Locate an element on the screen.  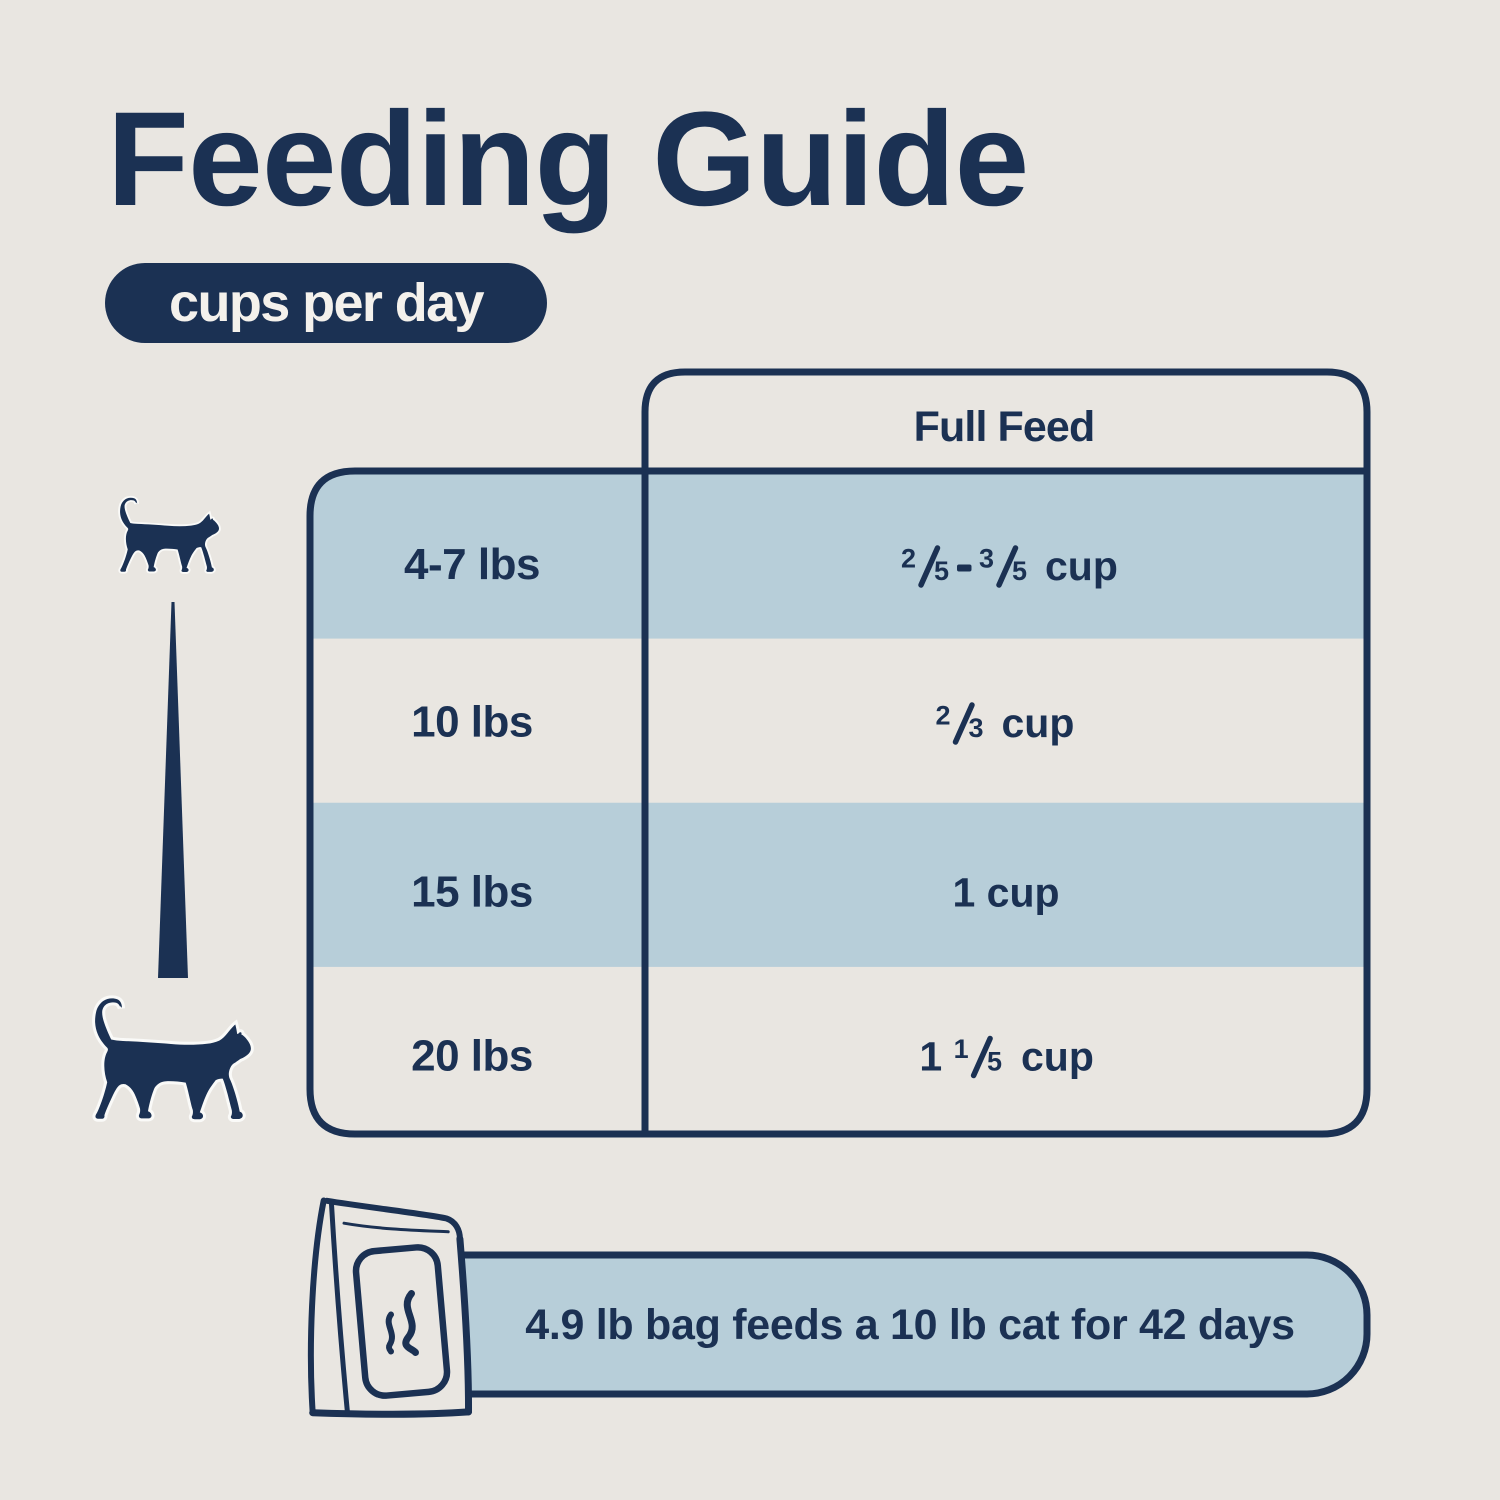
svg-text: Full Feed is located at coordinates (1004, 427).